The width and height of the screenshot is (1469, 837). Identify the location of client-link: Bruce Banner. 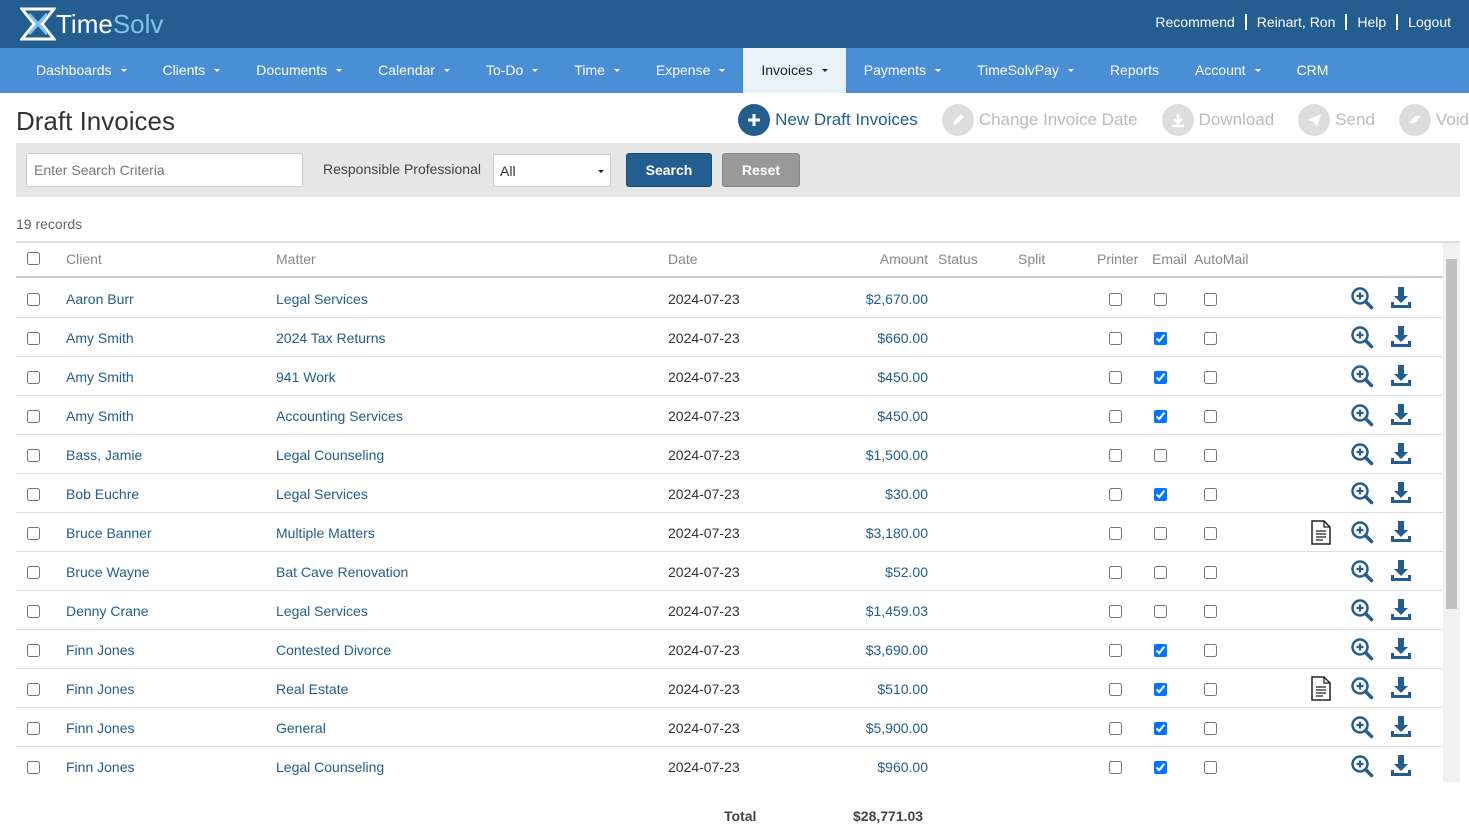
(109, 533).